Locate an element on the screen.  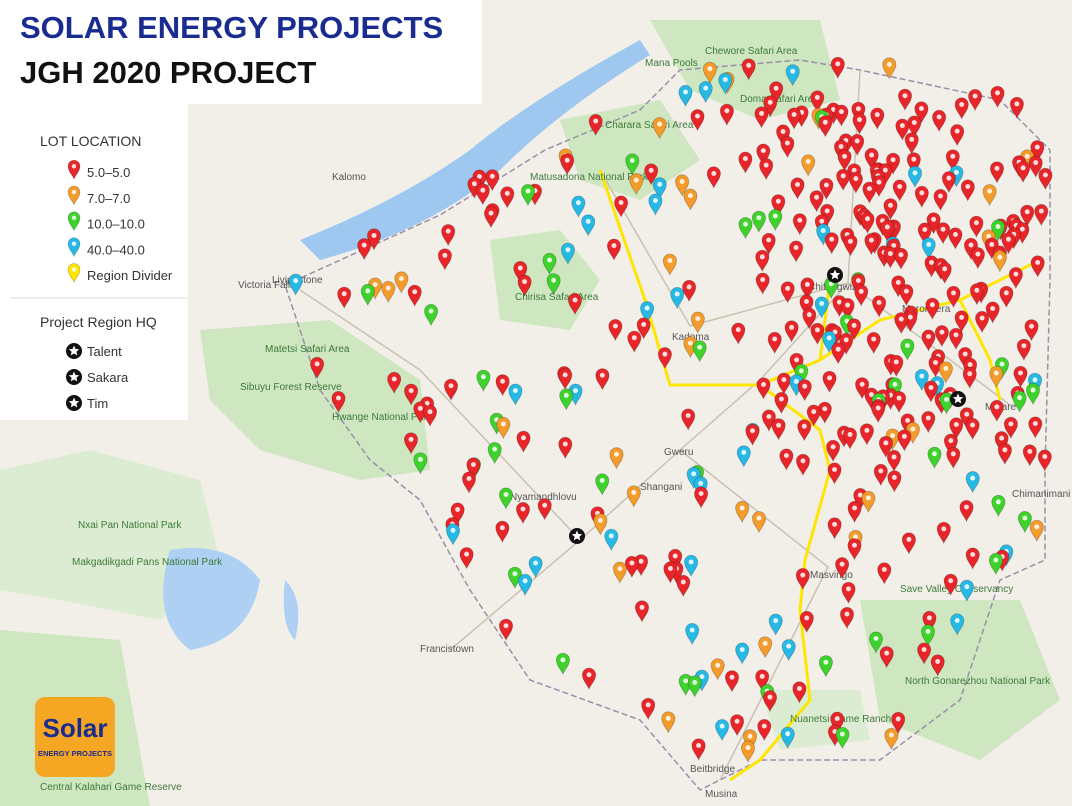
hq-star is located at coordinates (577, 535).